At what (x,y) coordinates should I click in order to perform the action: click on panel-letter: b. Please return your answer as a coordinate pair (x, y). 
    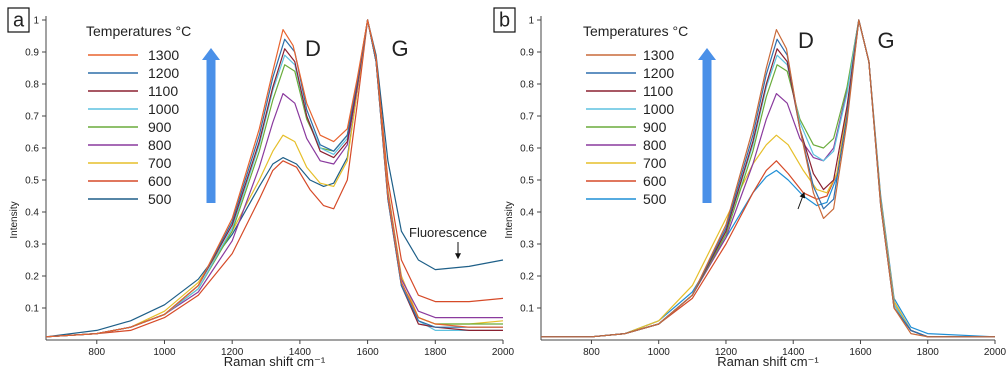
    Looking at the image, I should click on (504, 20).